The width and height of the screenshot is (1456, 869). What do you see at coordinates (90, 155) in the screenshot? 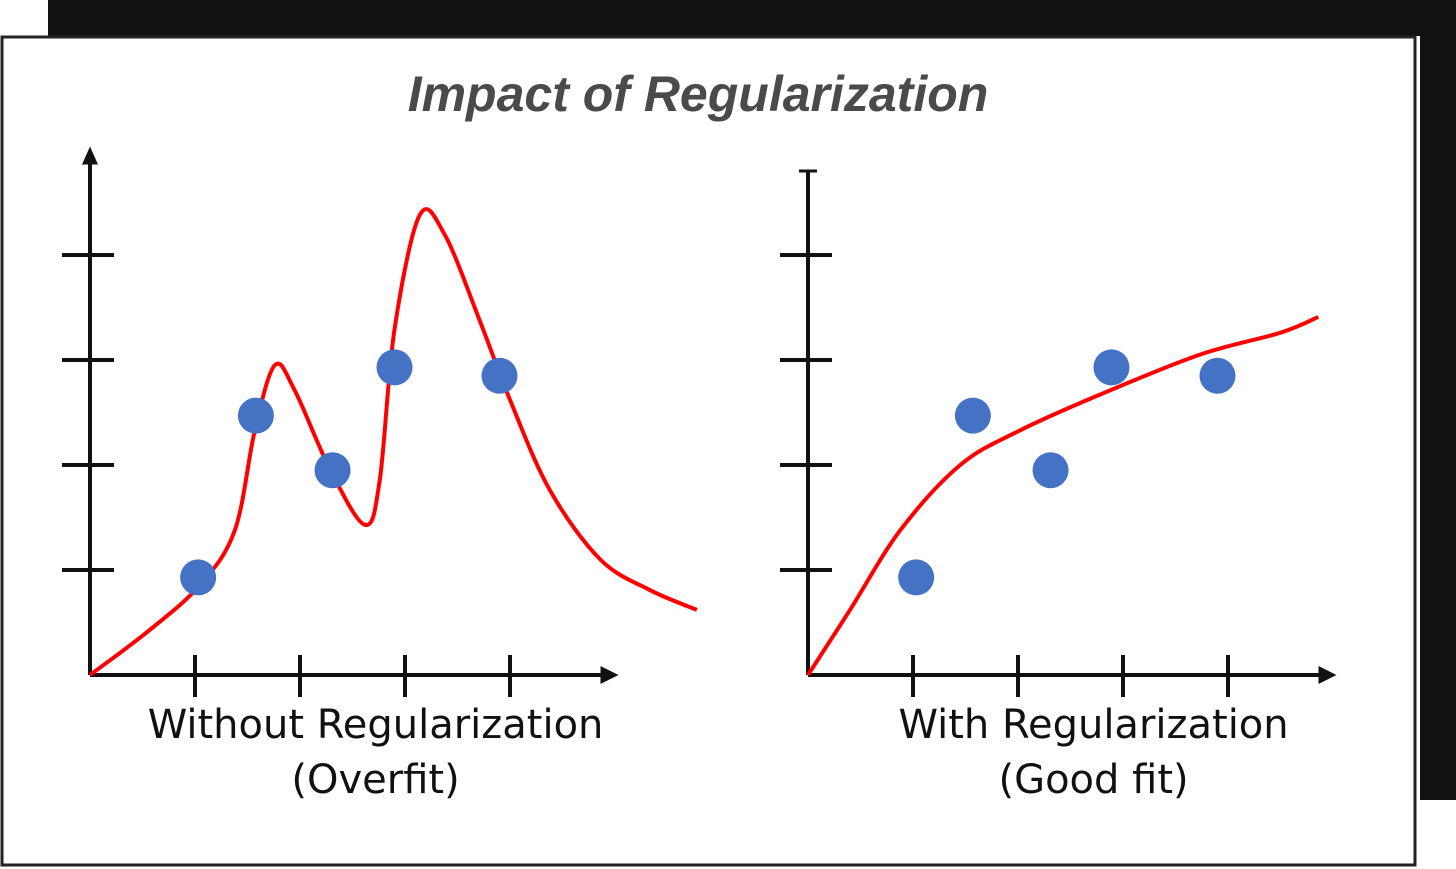
I see `y-axis-arrow` at bounding box center [90, 155].